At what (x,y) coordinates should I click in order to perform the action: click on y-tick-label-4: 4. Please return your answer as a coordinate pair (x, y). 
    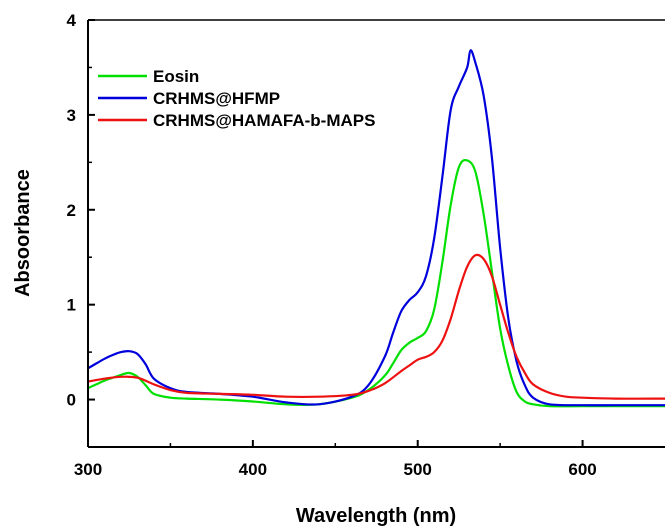
    Looking at the image, I should click on (72, 20).